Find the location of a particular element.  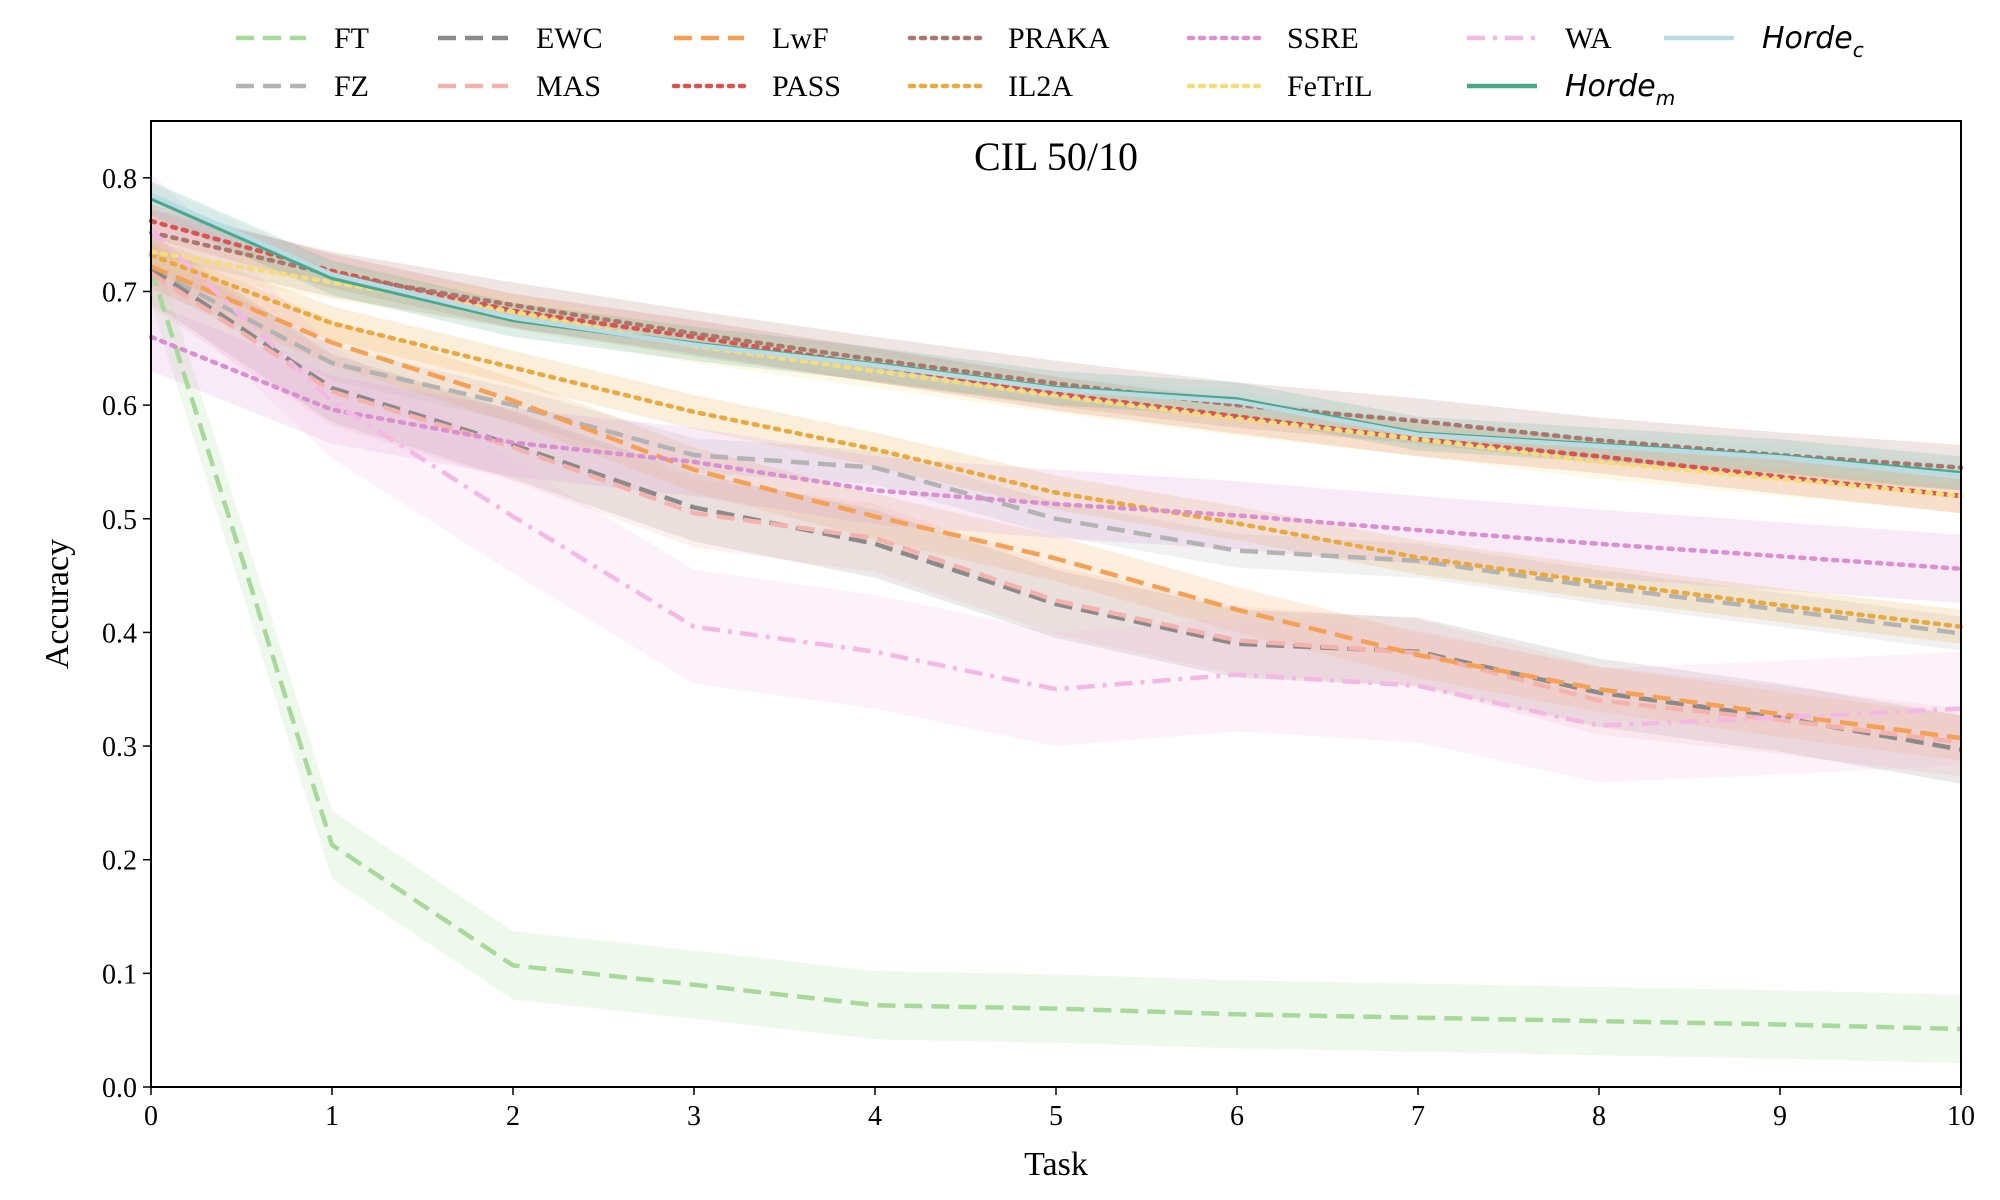

x-tick-label: 2 is located at coordinates (513, 1116).